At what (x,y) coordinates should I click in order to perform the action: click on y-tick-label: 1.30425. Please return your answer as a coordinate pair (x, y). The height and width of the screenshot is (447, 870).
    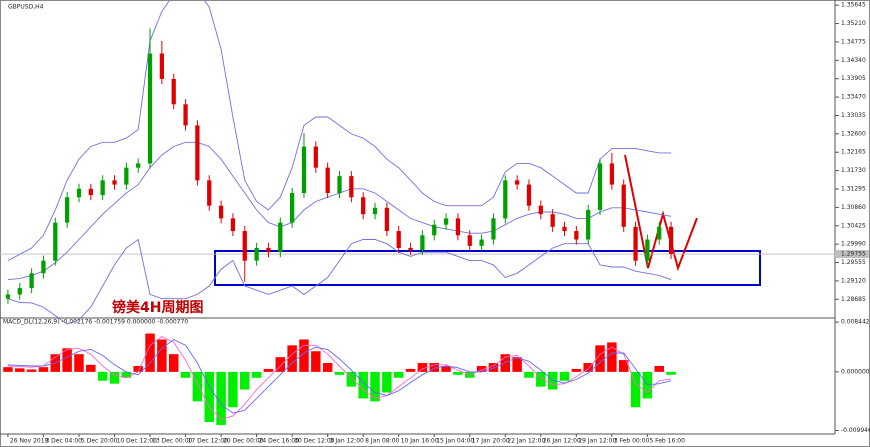
    Looking at the image, I should click on (853, 225).